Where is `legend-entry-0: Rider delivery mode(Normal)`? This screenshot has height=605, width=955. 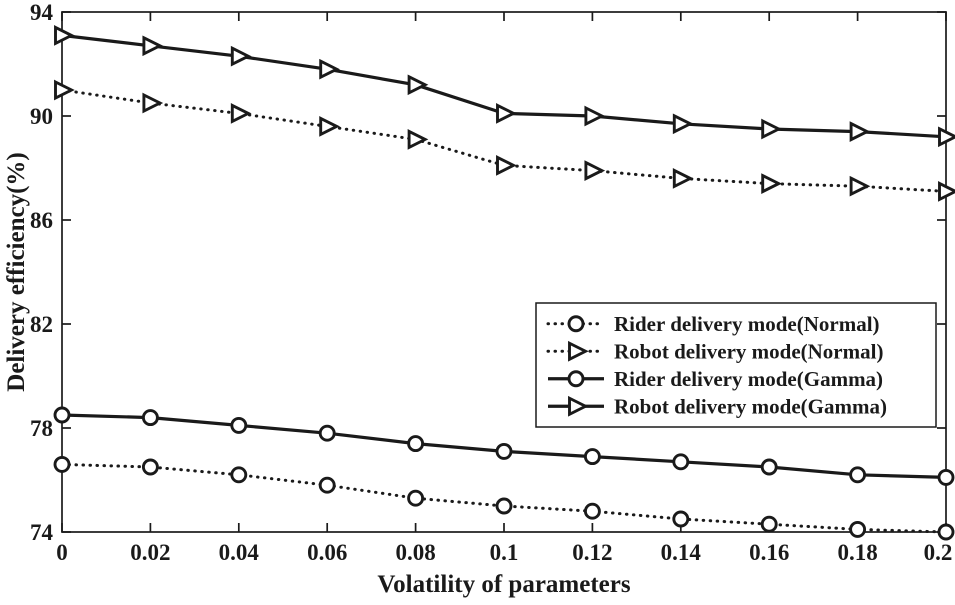
legend-entry-0: Rider delivery mode(Normal) is located at coordinates (713, 324).